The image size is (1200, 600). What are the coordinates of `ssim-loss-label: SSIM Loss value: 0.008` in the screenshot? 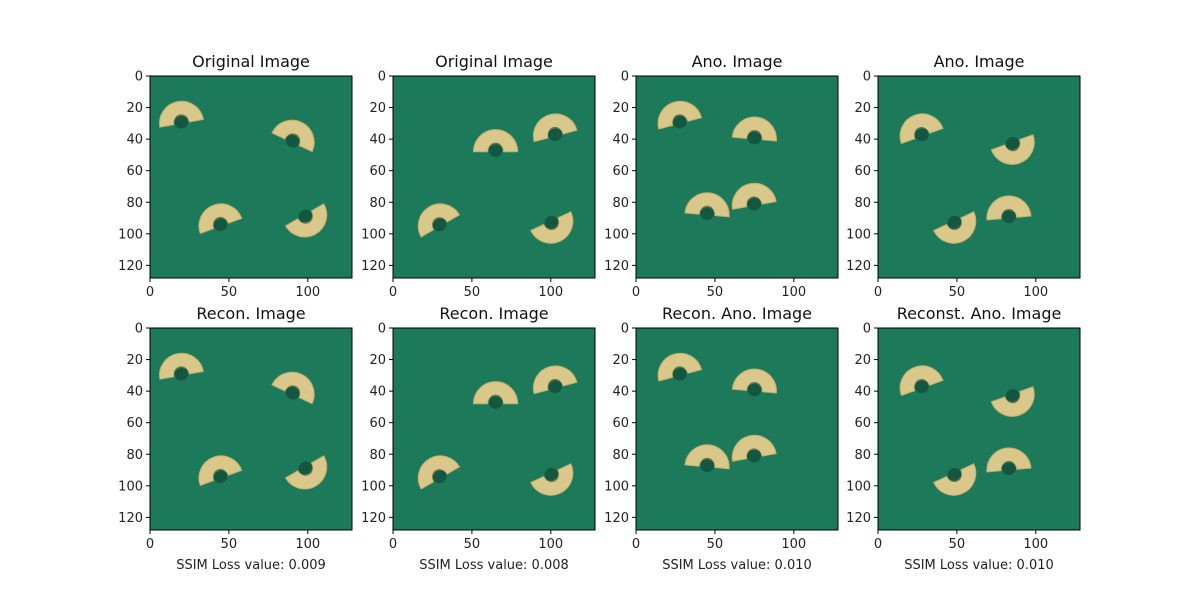 It's located at (494, 565).